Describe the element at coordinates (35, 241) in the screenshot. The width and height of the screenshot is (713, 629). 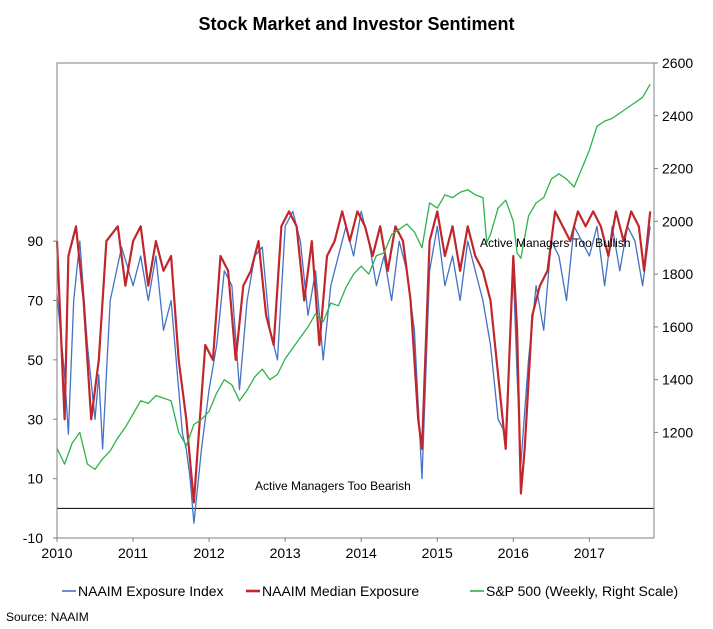
I see `left-tick-label: 90` at that location.